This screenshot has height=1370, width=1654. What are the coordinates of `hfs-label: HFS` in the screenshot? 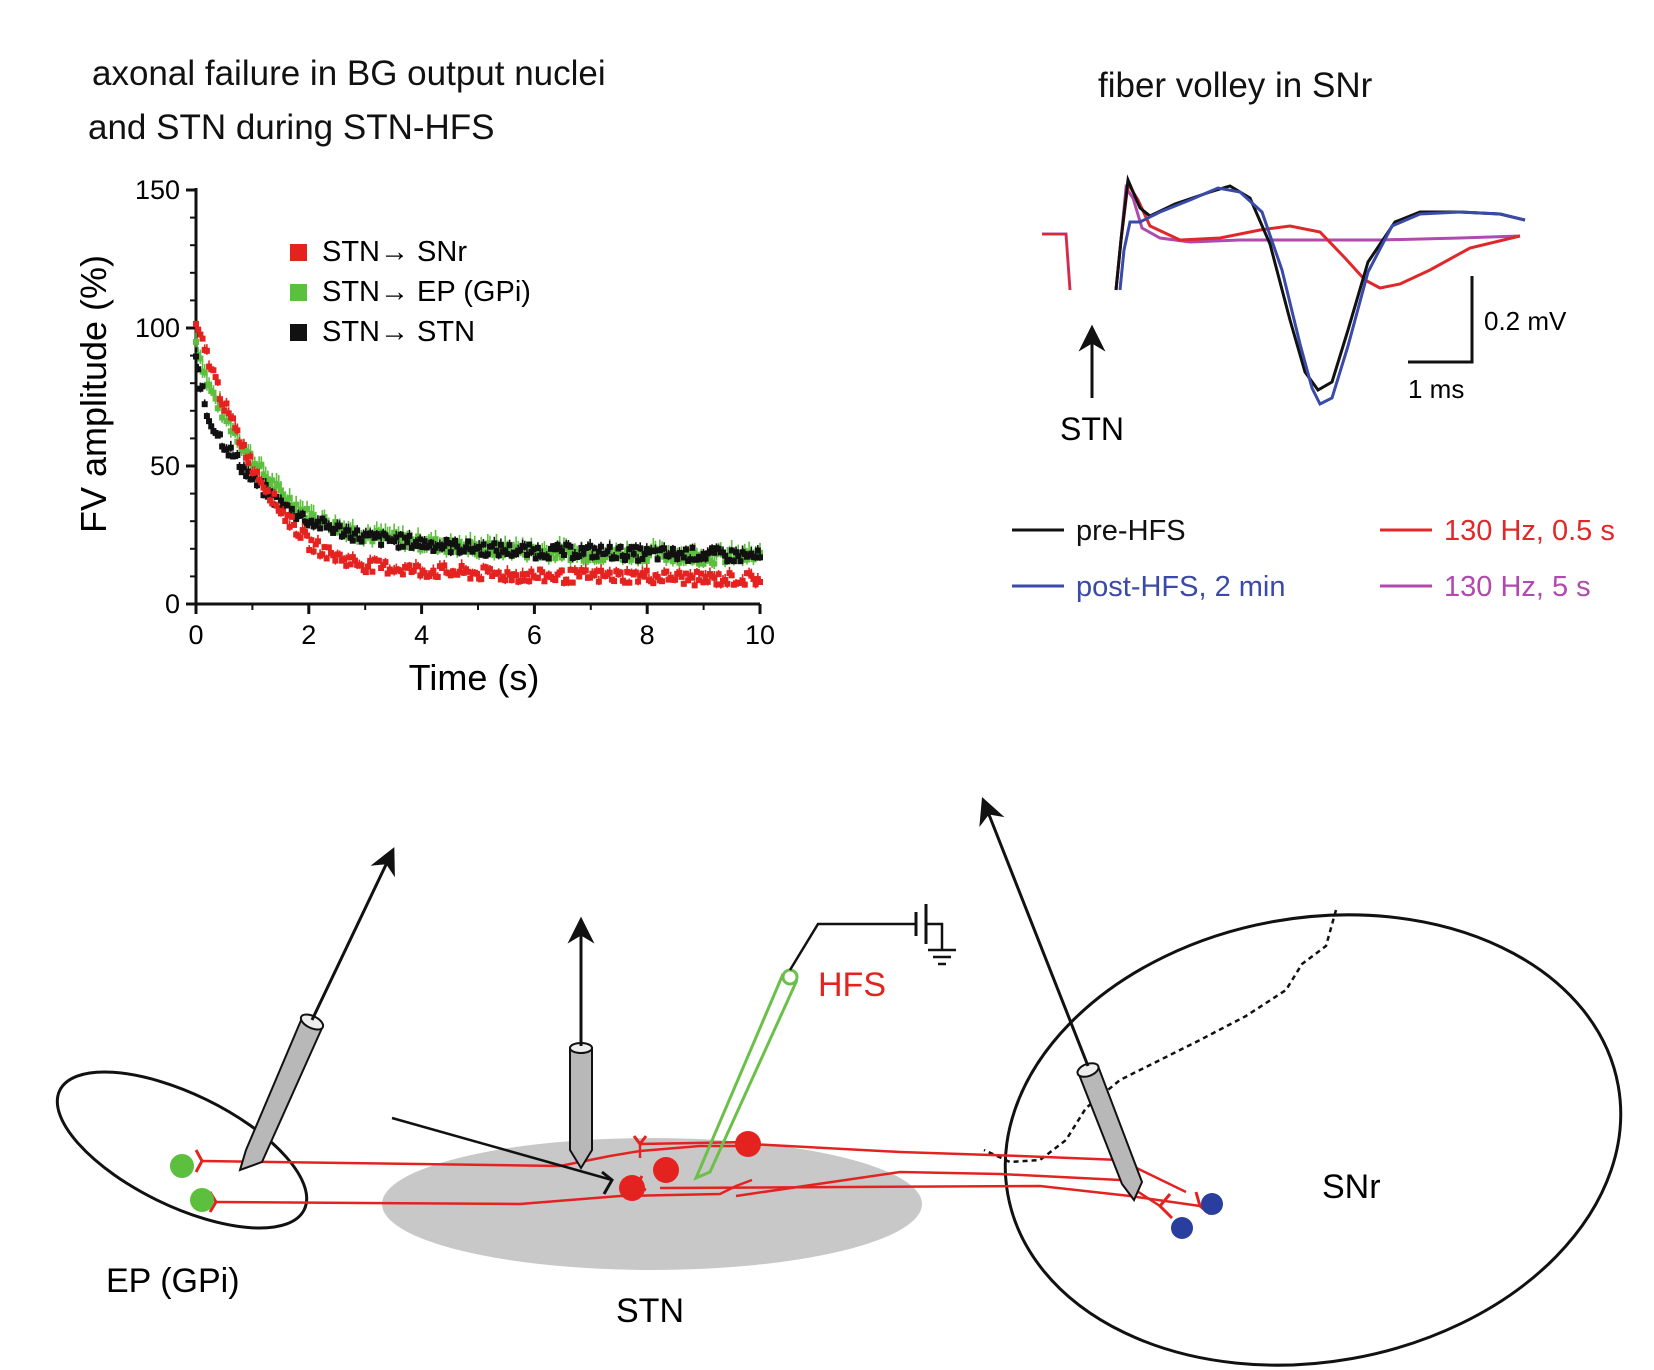 It's located at (852, 985).